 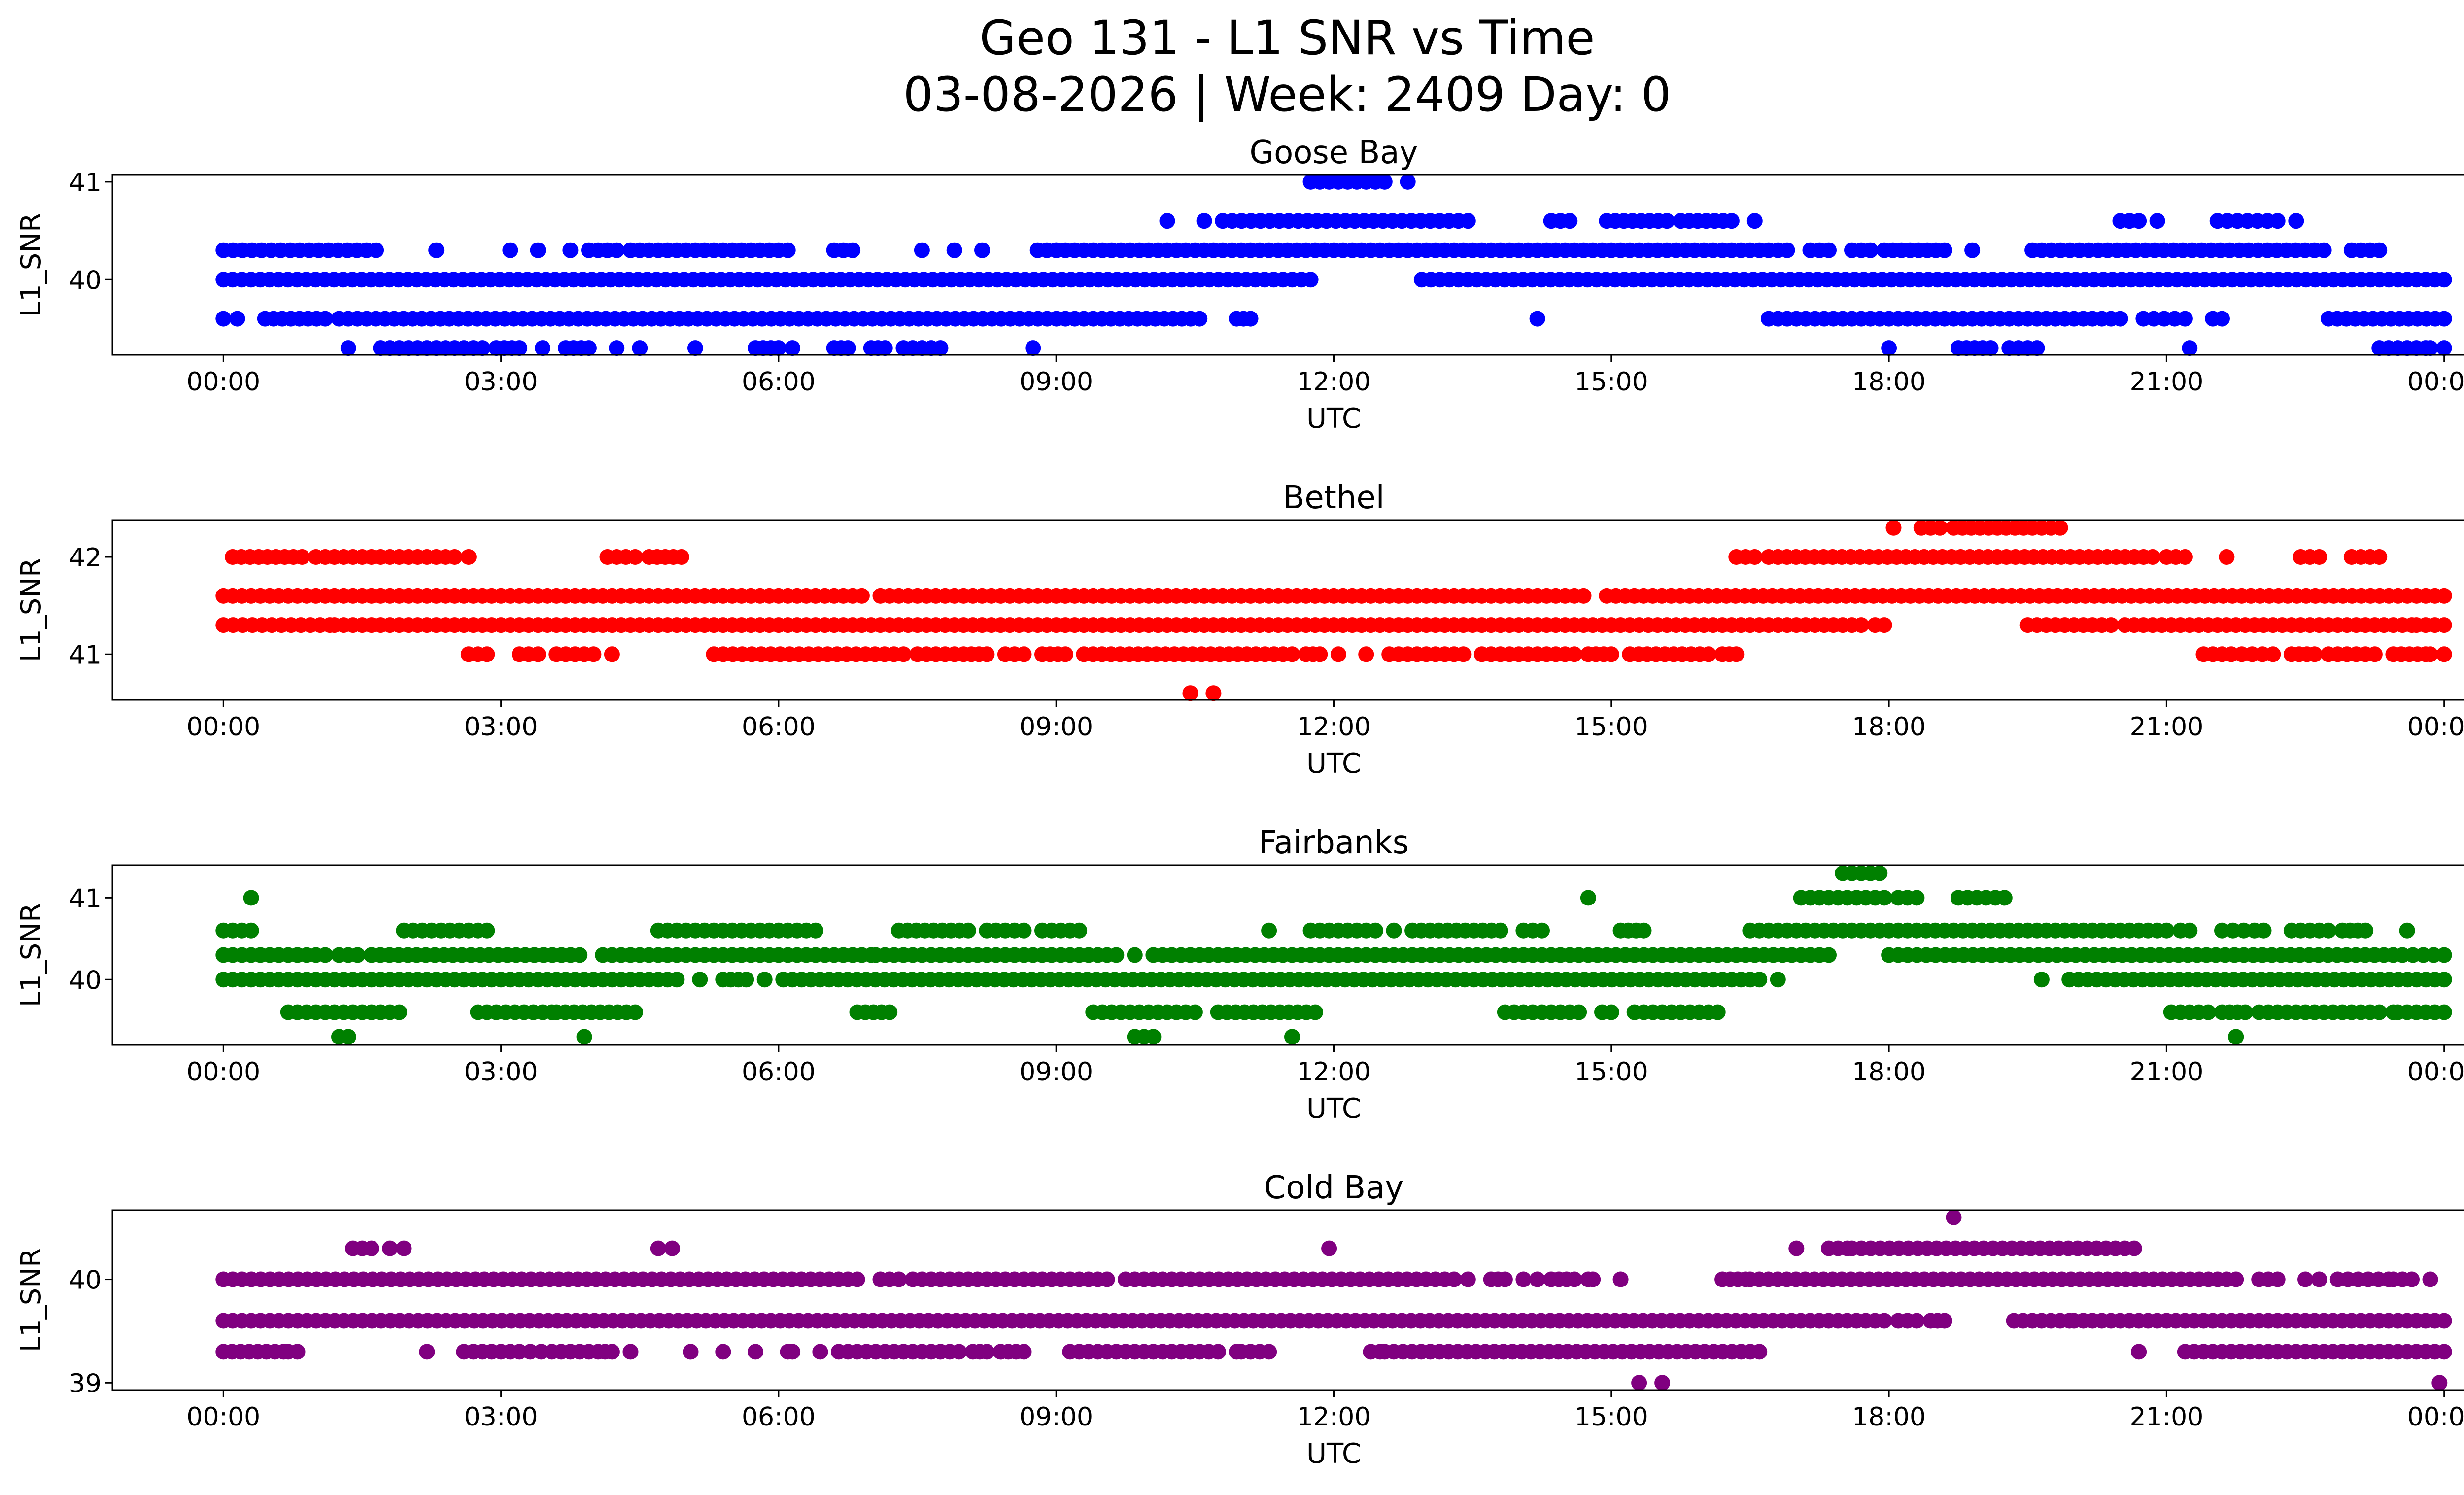 What do you see at coordinates (1334, 382) in the screenshot?
I see `x-tick-label: 12:00` at bounding box center [1334, 382].